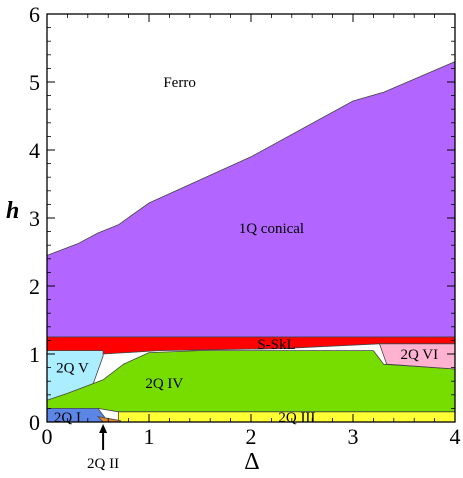 The width and height of the screenshot is (463, 478). What do you see at coordinates (251, 462) in the screenshot?
I see `x-axis-title: Δ` at bounding box center [251, 462].